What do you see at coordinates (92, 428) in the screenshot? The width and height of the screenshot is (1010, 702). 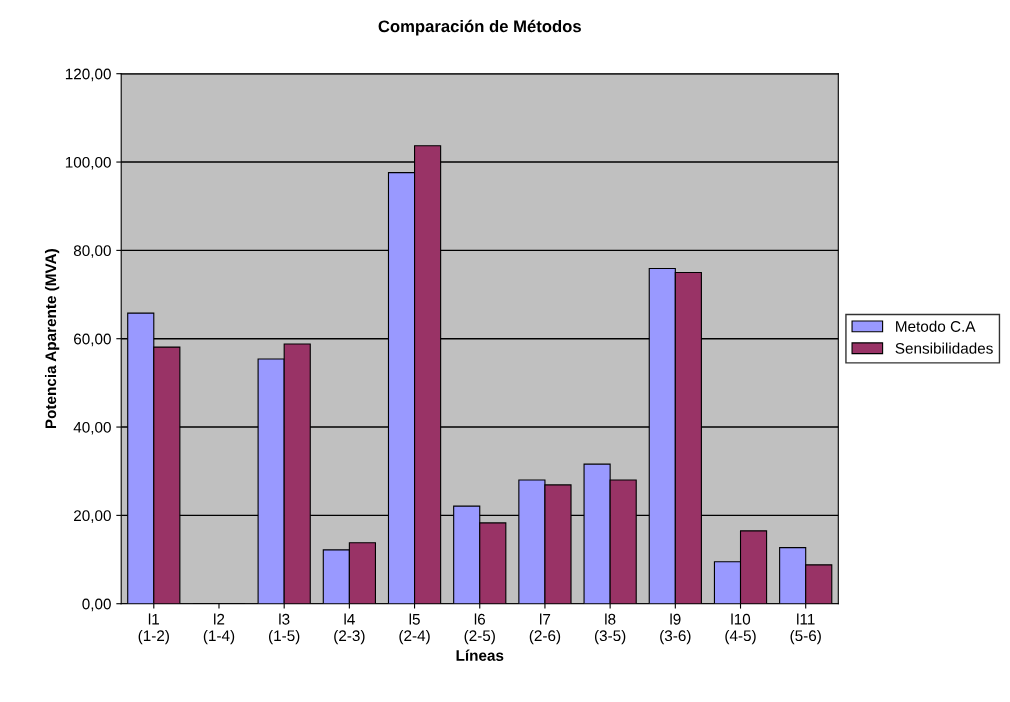 I see `y-tick-label: 40,00` at bounding box center [92, 428].